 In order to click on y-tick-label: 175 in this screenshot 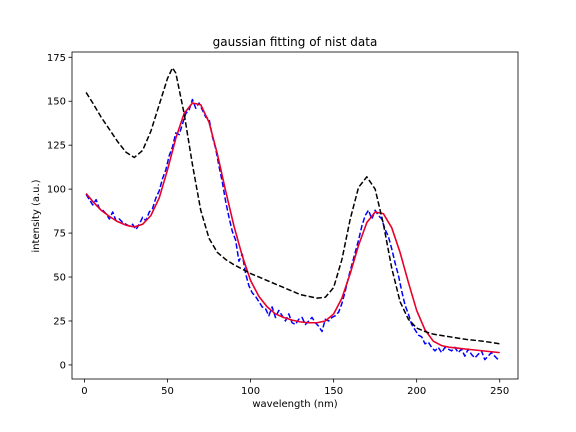, I will do `click(56, 58)`.